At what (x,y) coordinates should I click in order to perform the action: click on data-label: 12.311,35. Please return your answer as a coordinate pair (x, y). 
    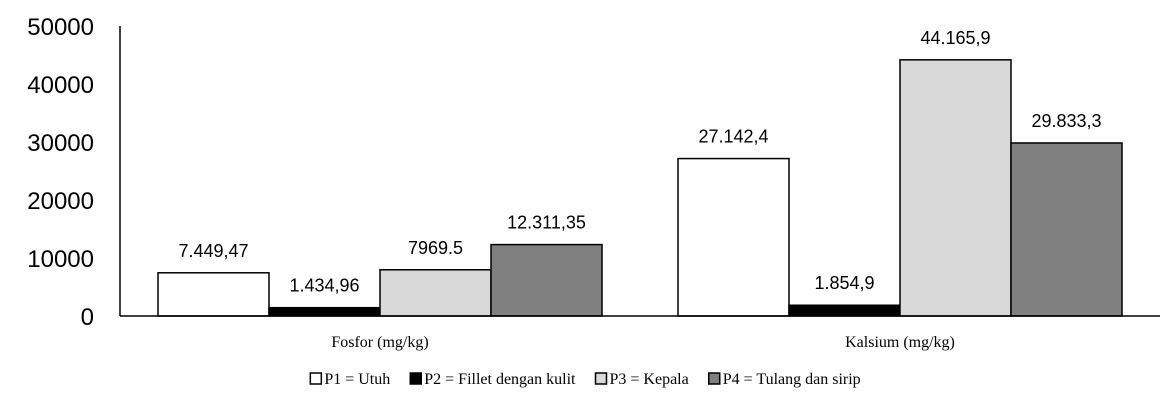
    Looking at the image, I should click on (546, 223).